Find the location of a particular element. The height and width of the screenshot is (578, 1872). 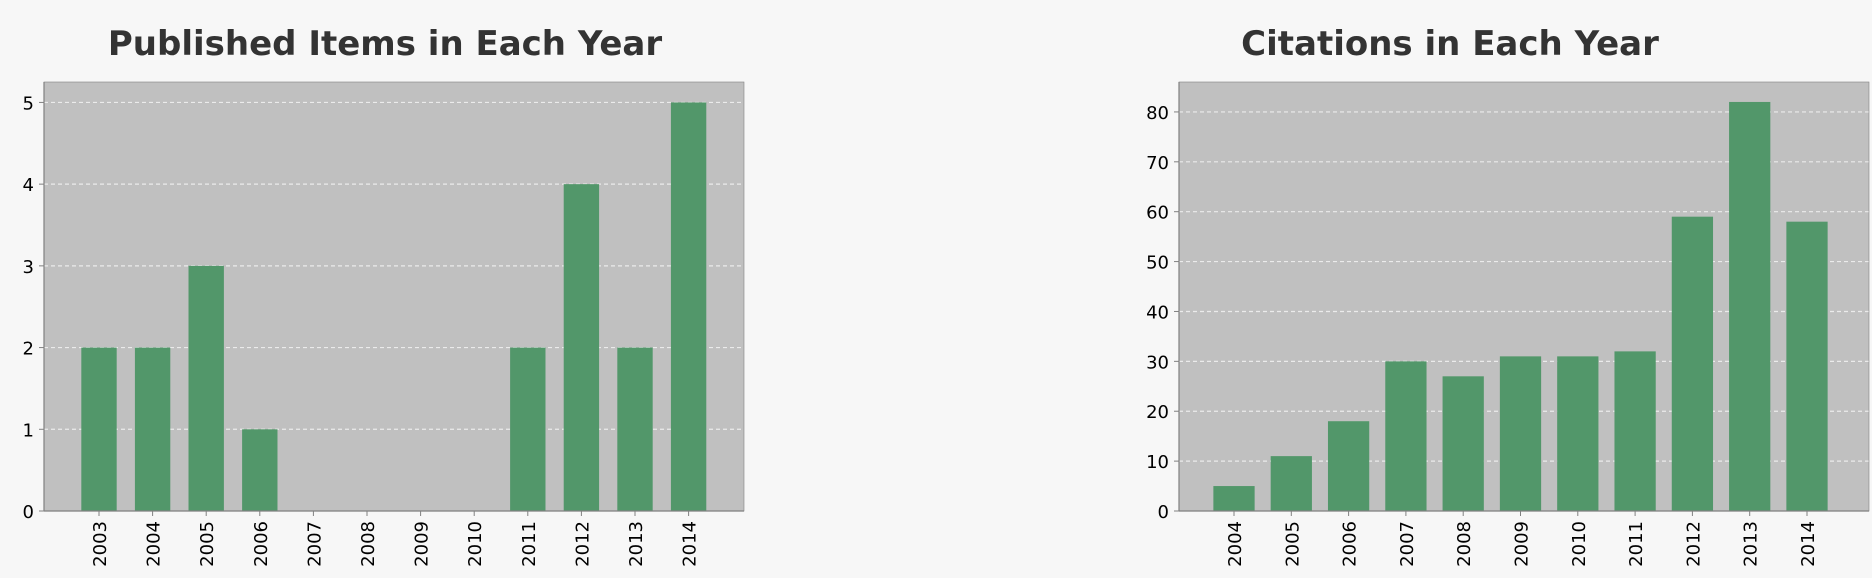

chart-title: Published Items in Each Year is located at coordinates (385, 44).